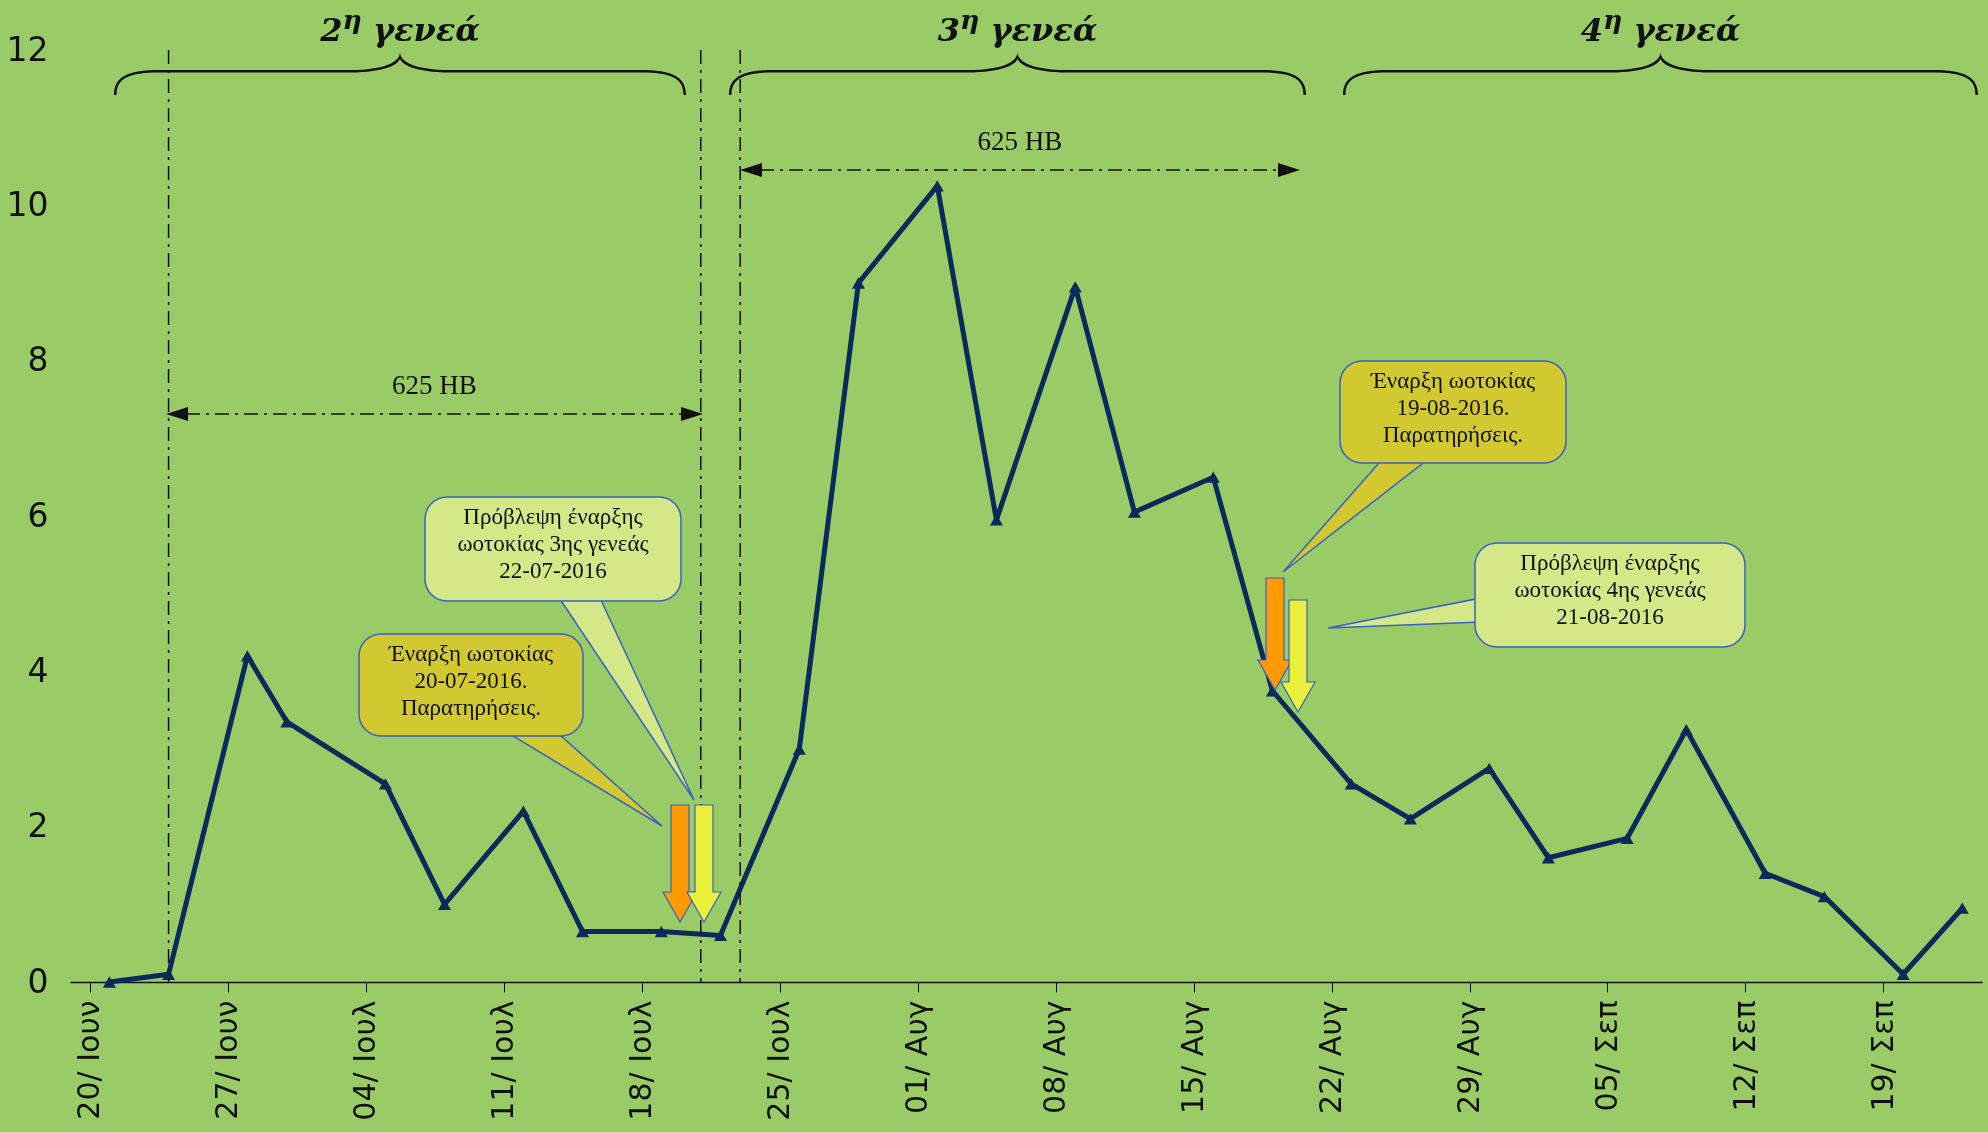  Describe the element at coordinates (553, 543) in the screenshot. I see `annotation: Πρόβλεψη έναρξης ωοτοκίας 3ης γενεάς 22-07-2016` at that location.